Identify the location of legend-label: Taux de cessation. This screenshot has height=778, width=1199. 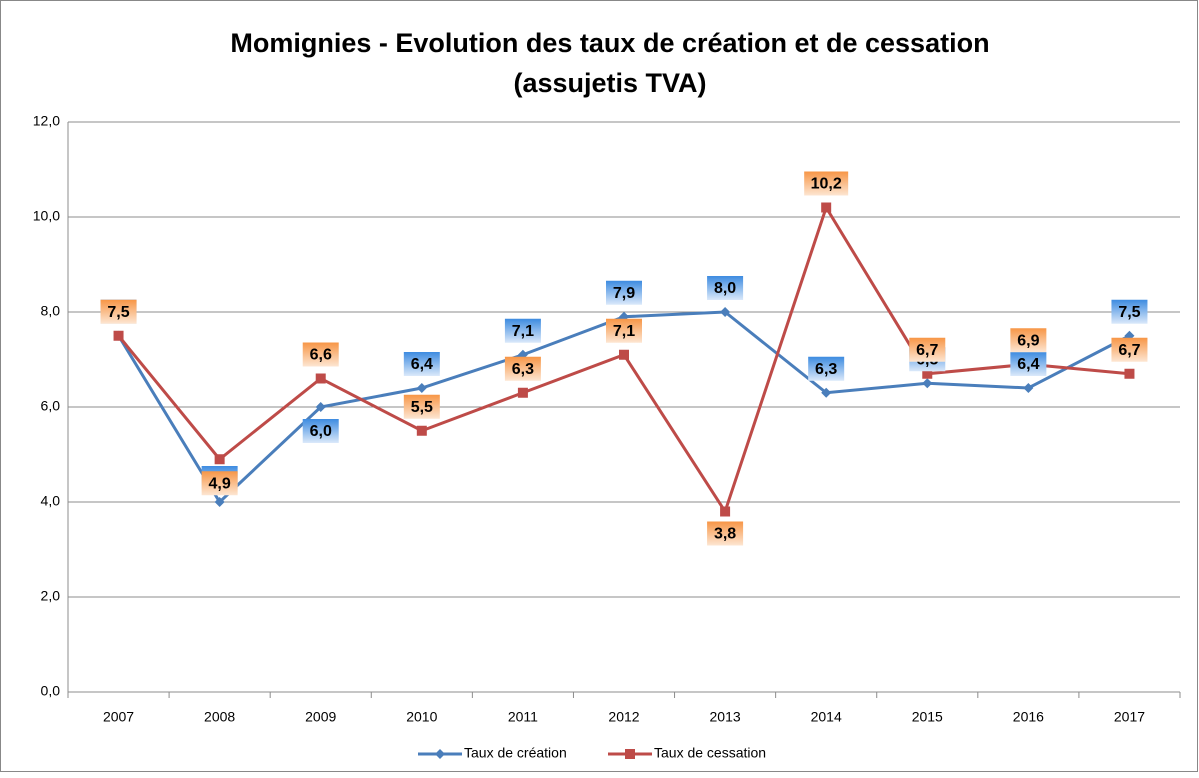
(710, 753).